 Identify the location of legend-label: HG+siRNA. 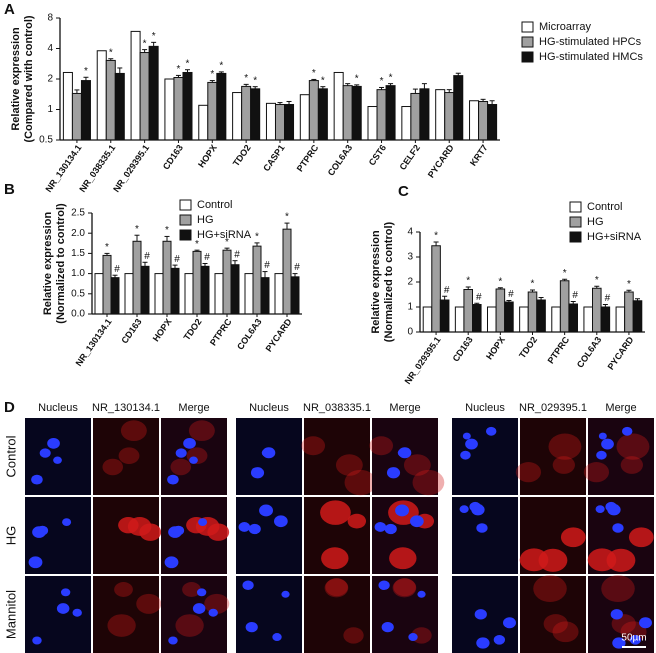
(614, 237).